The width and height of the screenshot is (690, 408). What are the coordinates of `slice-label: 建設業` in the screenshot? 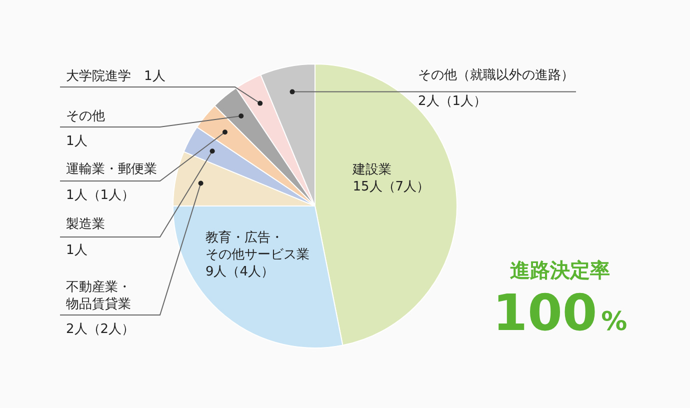 It's located at (372, 170).